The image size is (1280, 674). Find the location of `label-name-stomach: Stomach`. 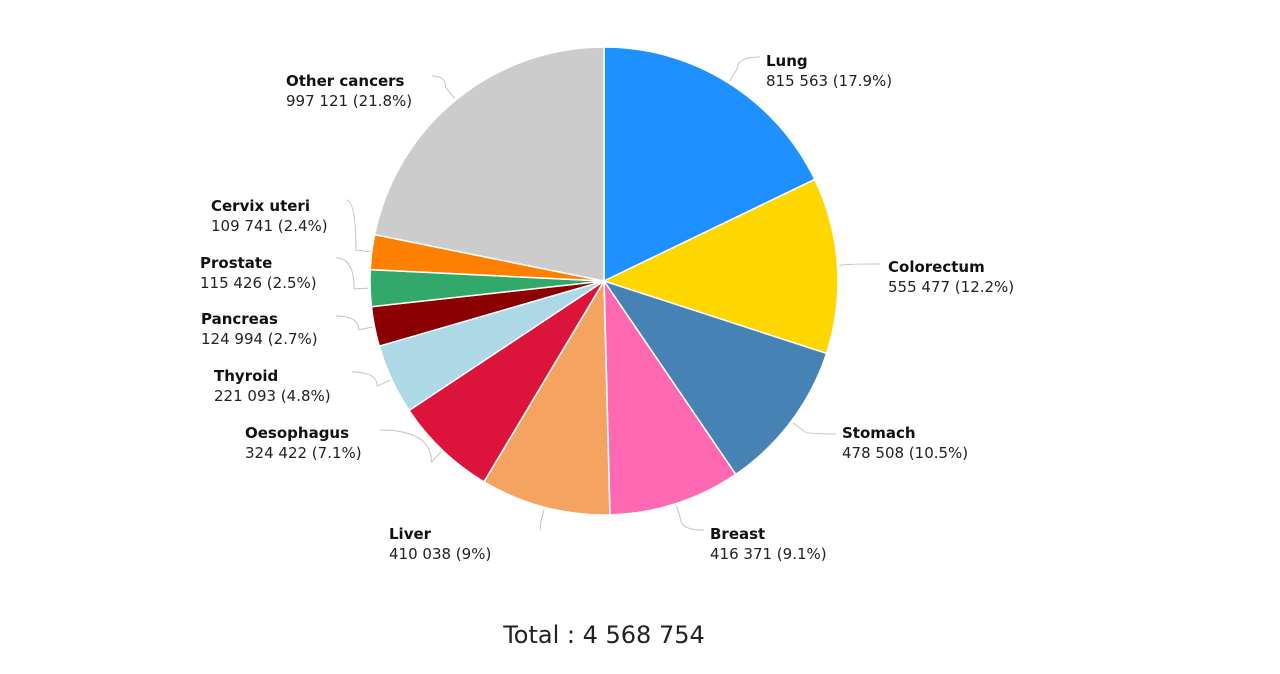

label-name-stomach: Stomach is located at coordinates (879, 433).